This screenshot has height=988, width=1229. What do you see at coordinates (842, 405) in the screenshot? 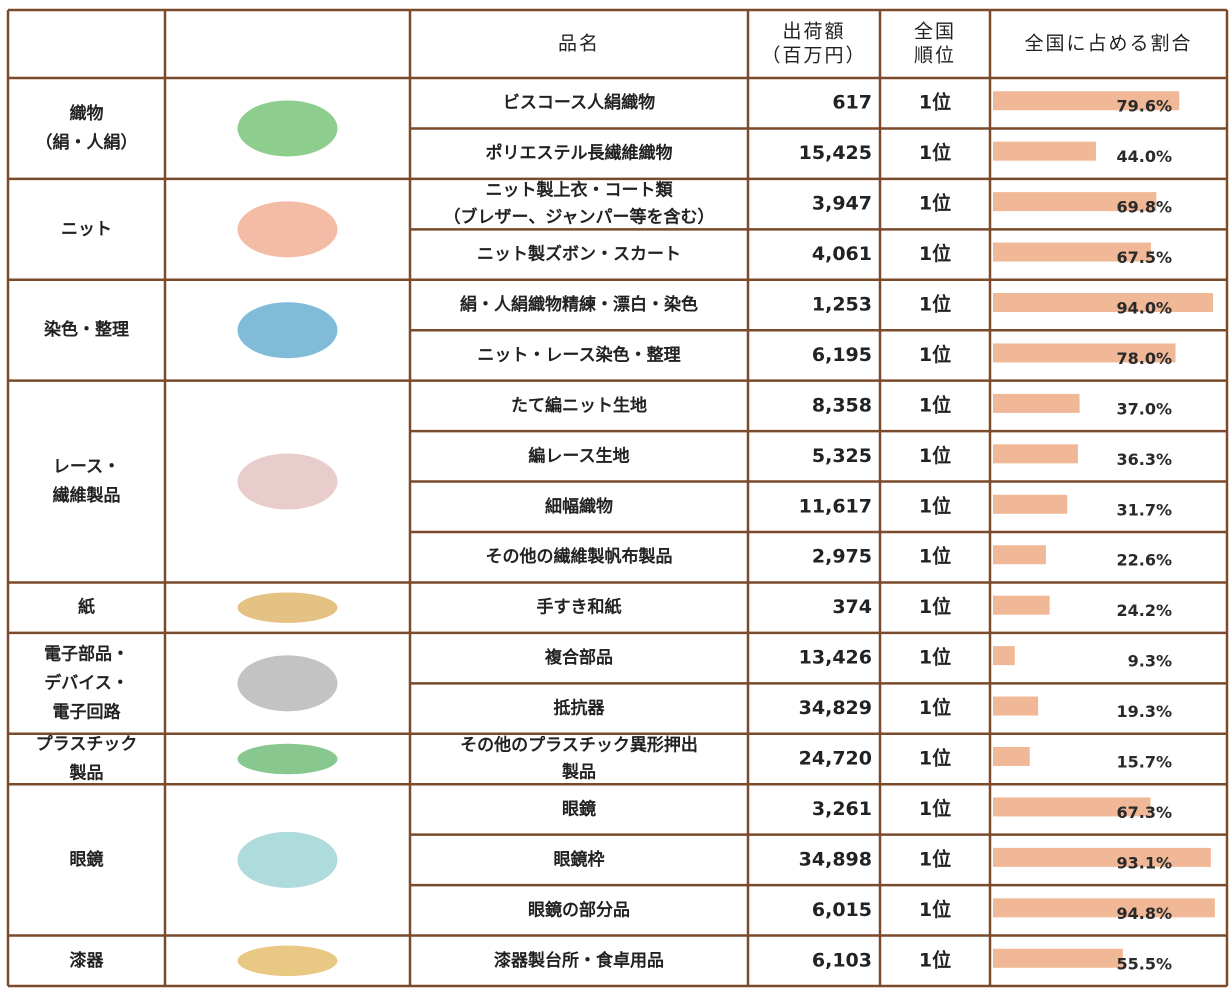
I see `shipments: 8,358` at bounding box center [842, 405].